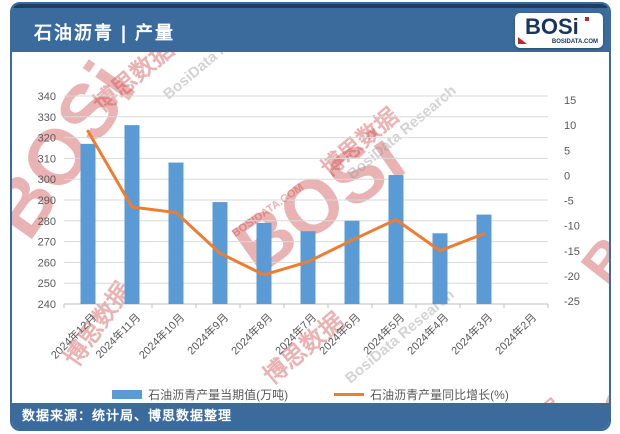 This screenshot has height=434, width=620. What do you see at coordinates (339, 333) in the screenshot?
I see `x-axis-category-label: 2024年6月` at bounding box center [339, 333].